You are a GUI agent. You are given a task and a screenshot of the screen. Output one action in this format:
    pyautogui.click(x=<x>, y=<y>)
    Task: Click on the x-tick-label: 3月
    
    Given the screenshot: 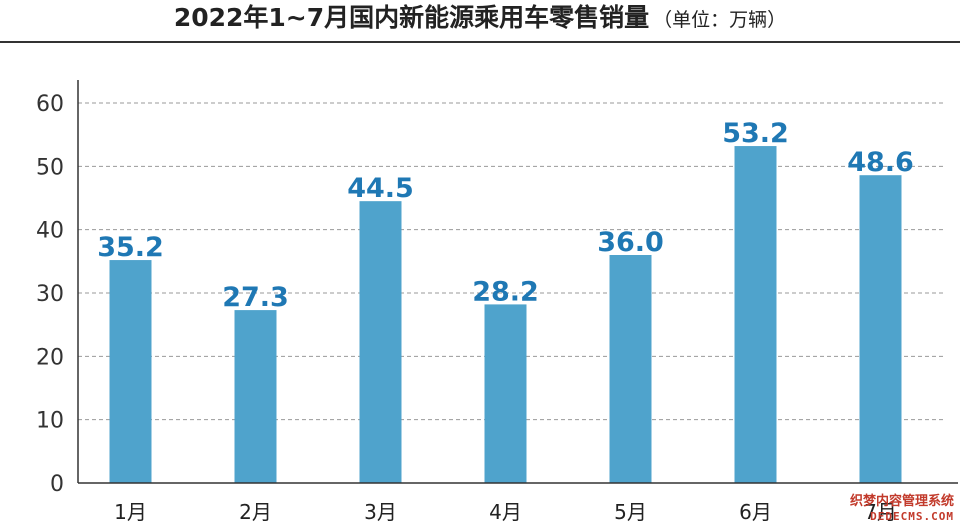 What is the action you would take?
    pyautogui.click(x=380, y=512)
    